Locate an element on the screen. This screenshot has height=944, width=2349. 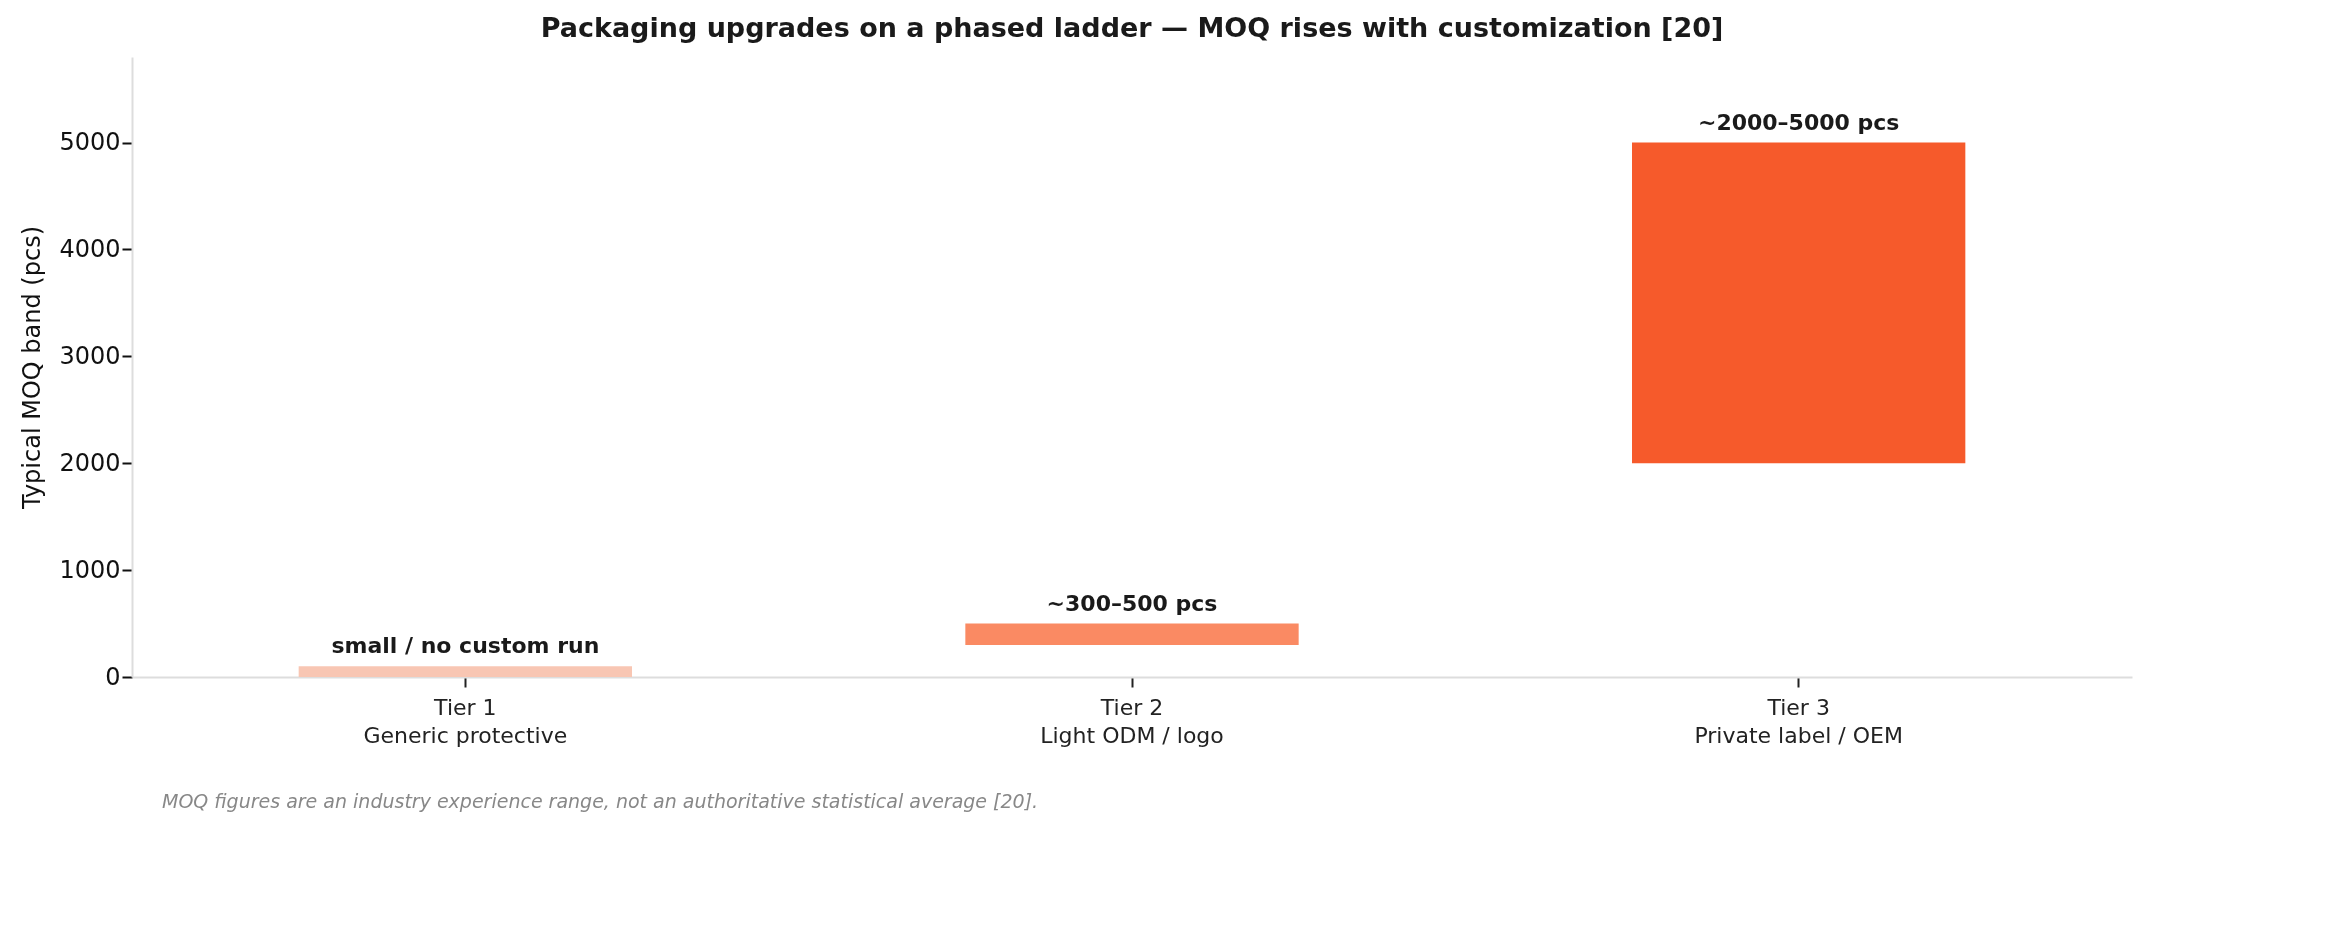
x-tick-label: Tier 3 Private label / OEM is located at coordinates (1798, 721).